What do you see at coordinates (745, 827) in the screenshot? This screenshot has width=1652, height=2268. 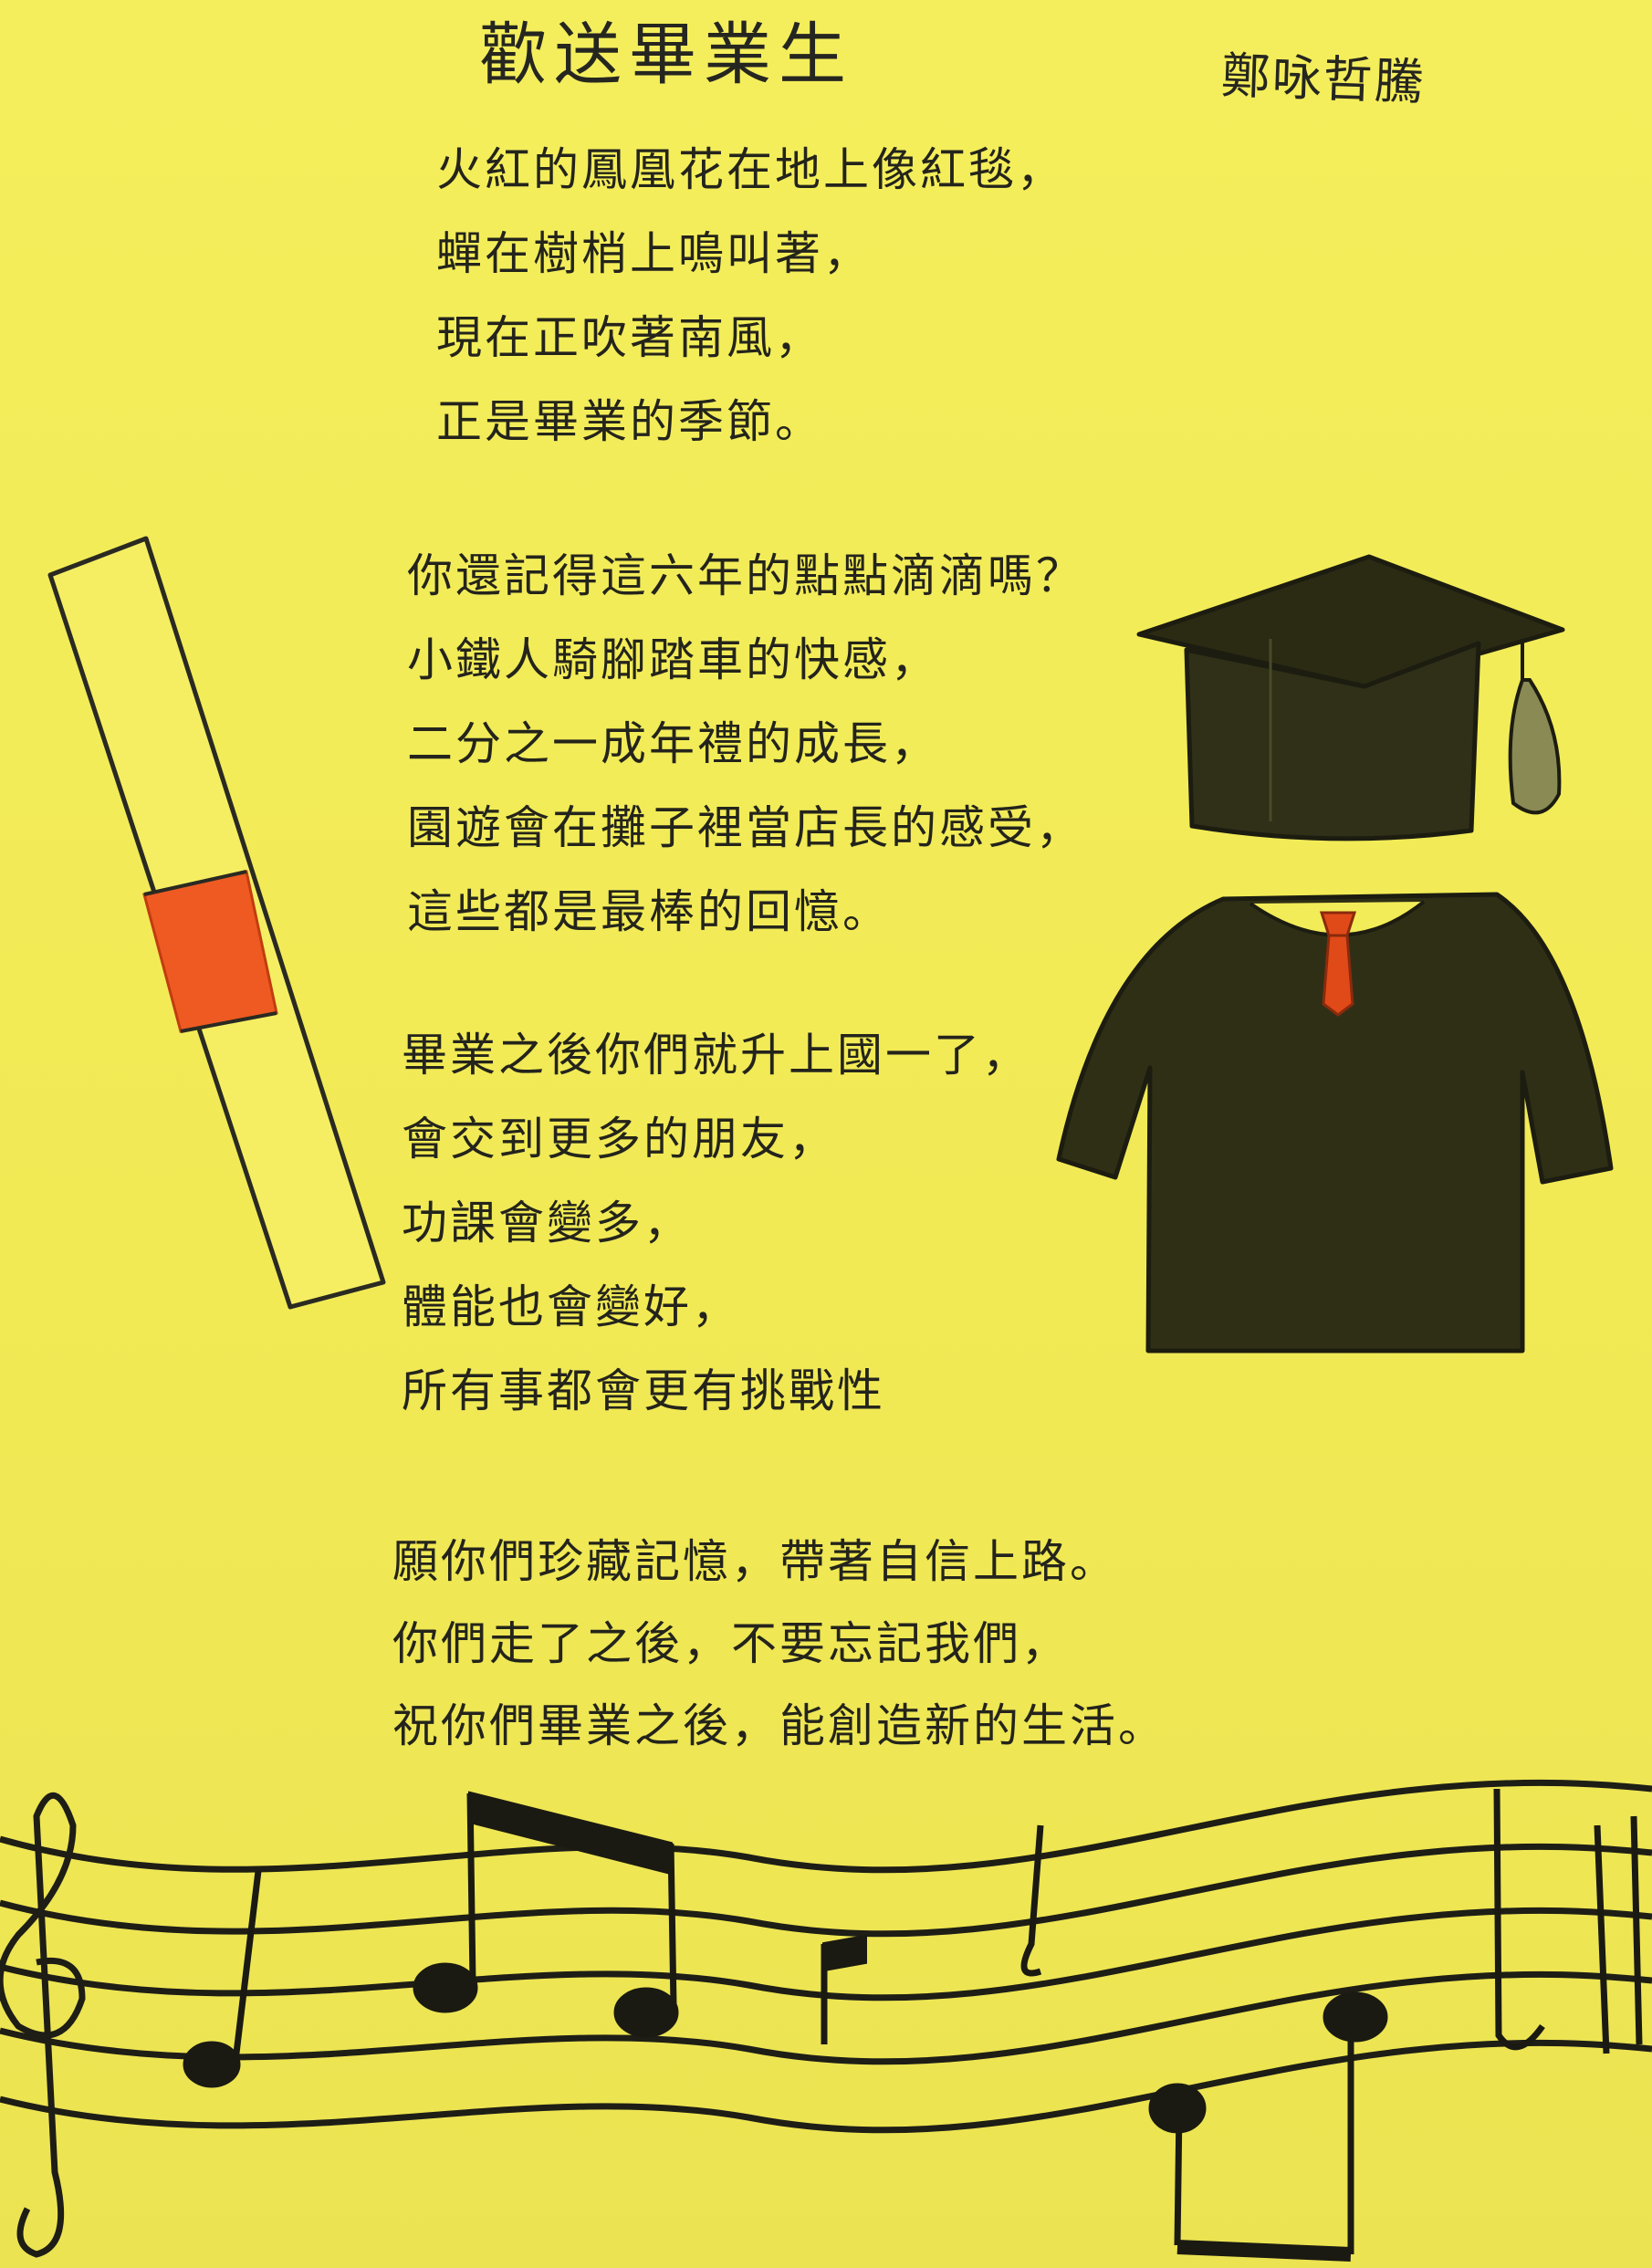 I see `poem-line: 園遊會在攤子裡當店長的感受，` at bounding box center [745, 827].